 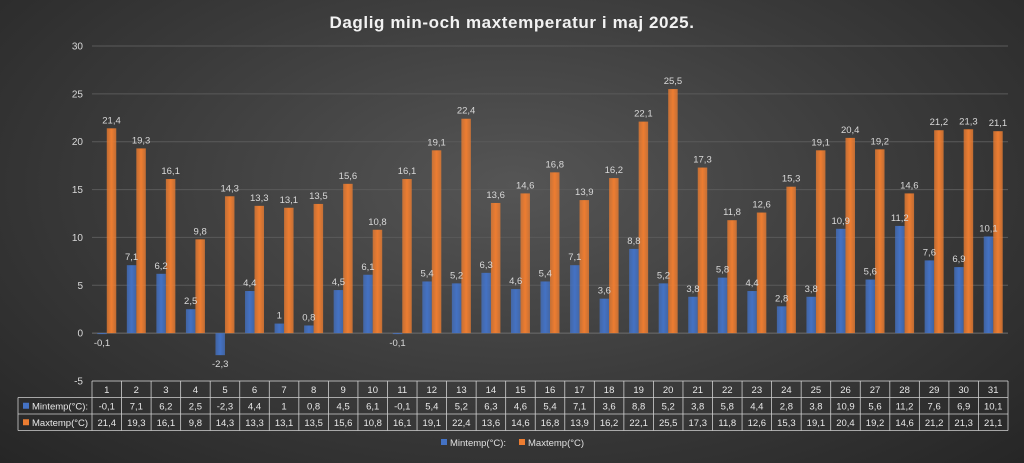 What do you see at coordinates (702, 160) in the screenshot?
I see `data-label: 17,3` at bounding box center [702, 160].